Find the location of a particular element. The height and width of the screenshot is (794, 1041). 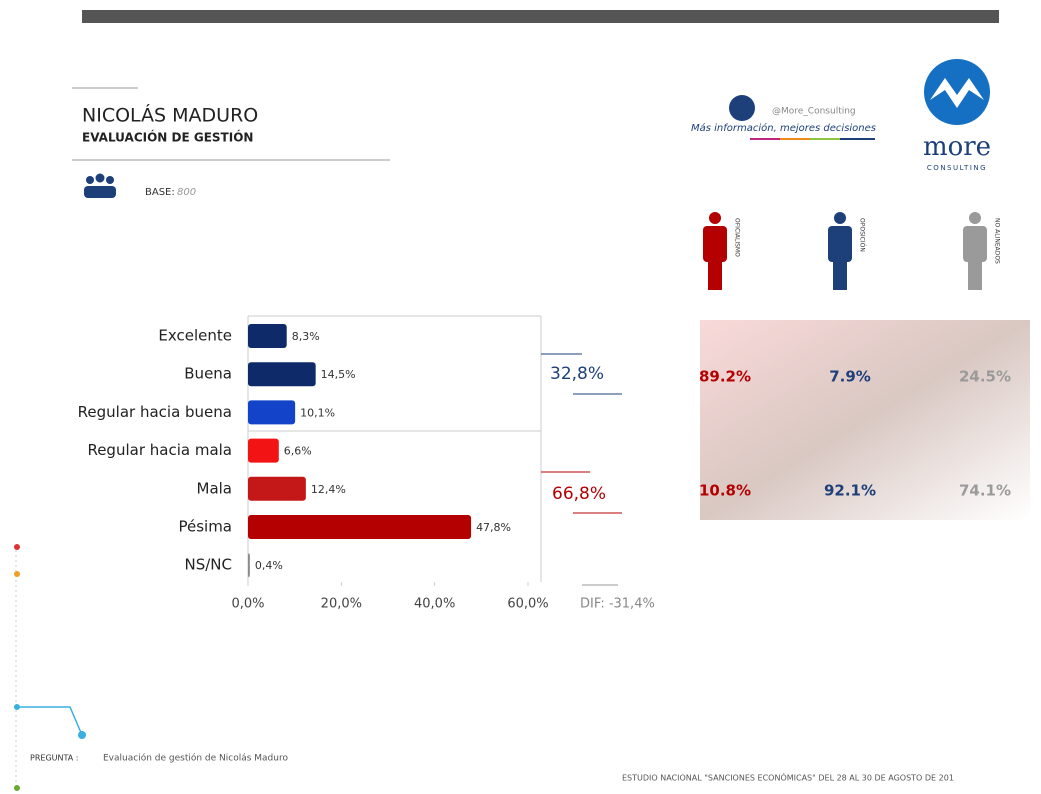

segment-positive: 7.9% is located at coordinates (850, 377).